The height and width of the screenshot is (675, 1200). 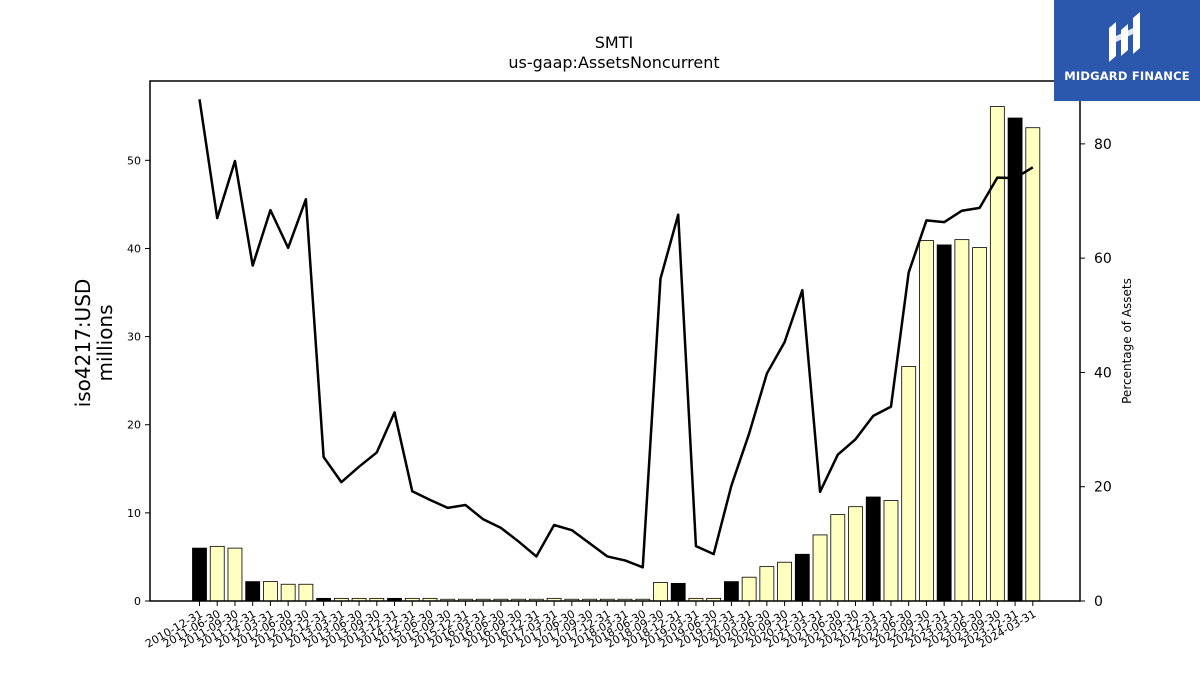 What do you see at coordinates (83, 343) in the screenshot?
I see `y-axis-label-line: iso4217:USD` at bounding box center [83, 343].